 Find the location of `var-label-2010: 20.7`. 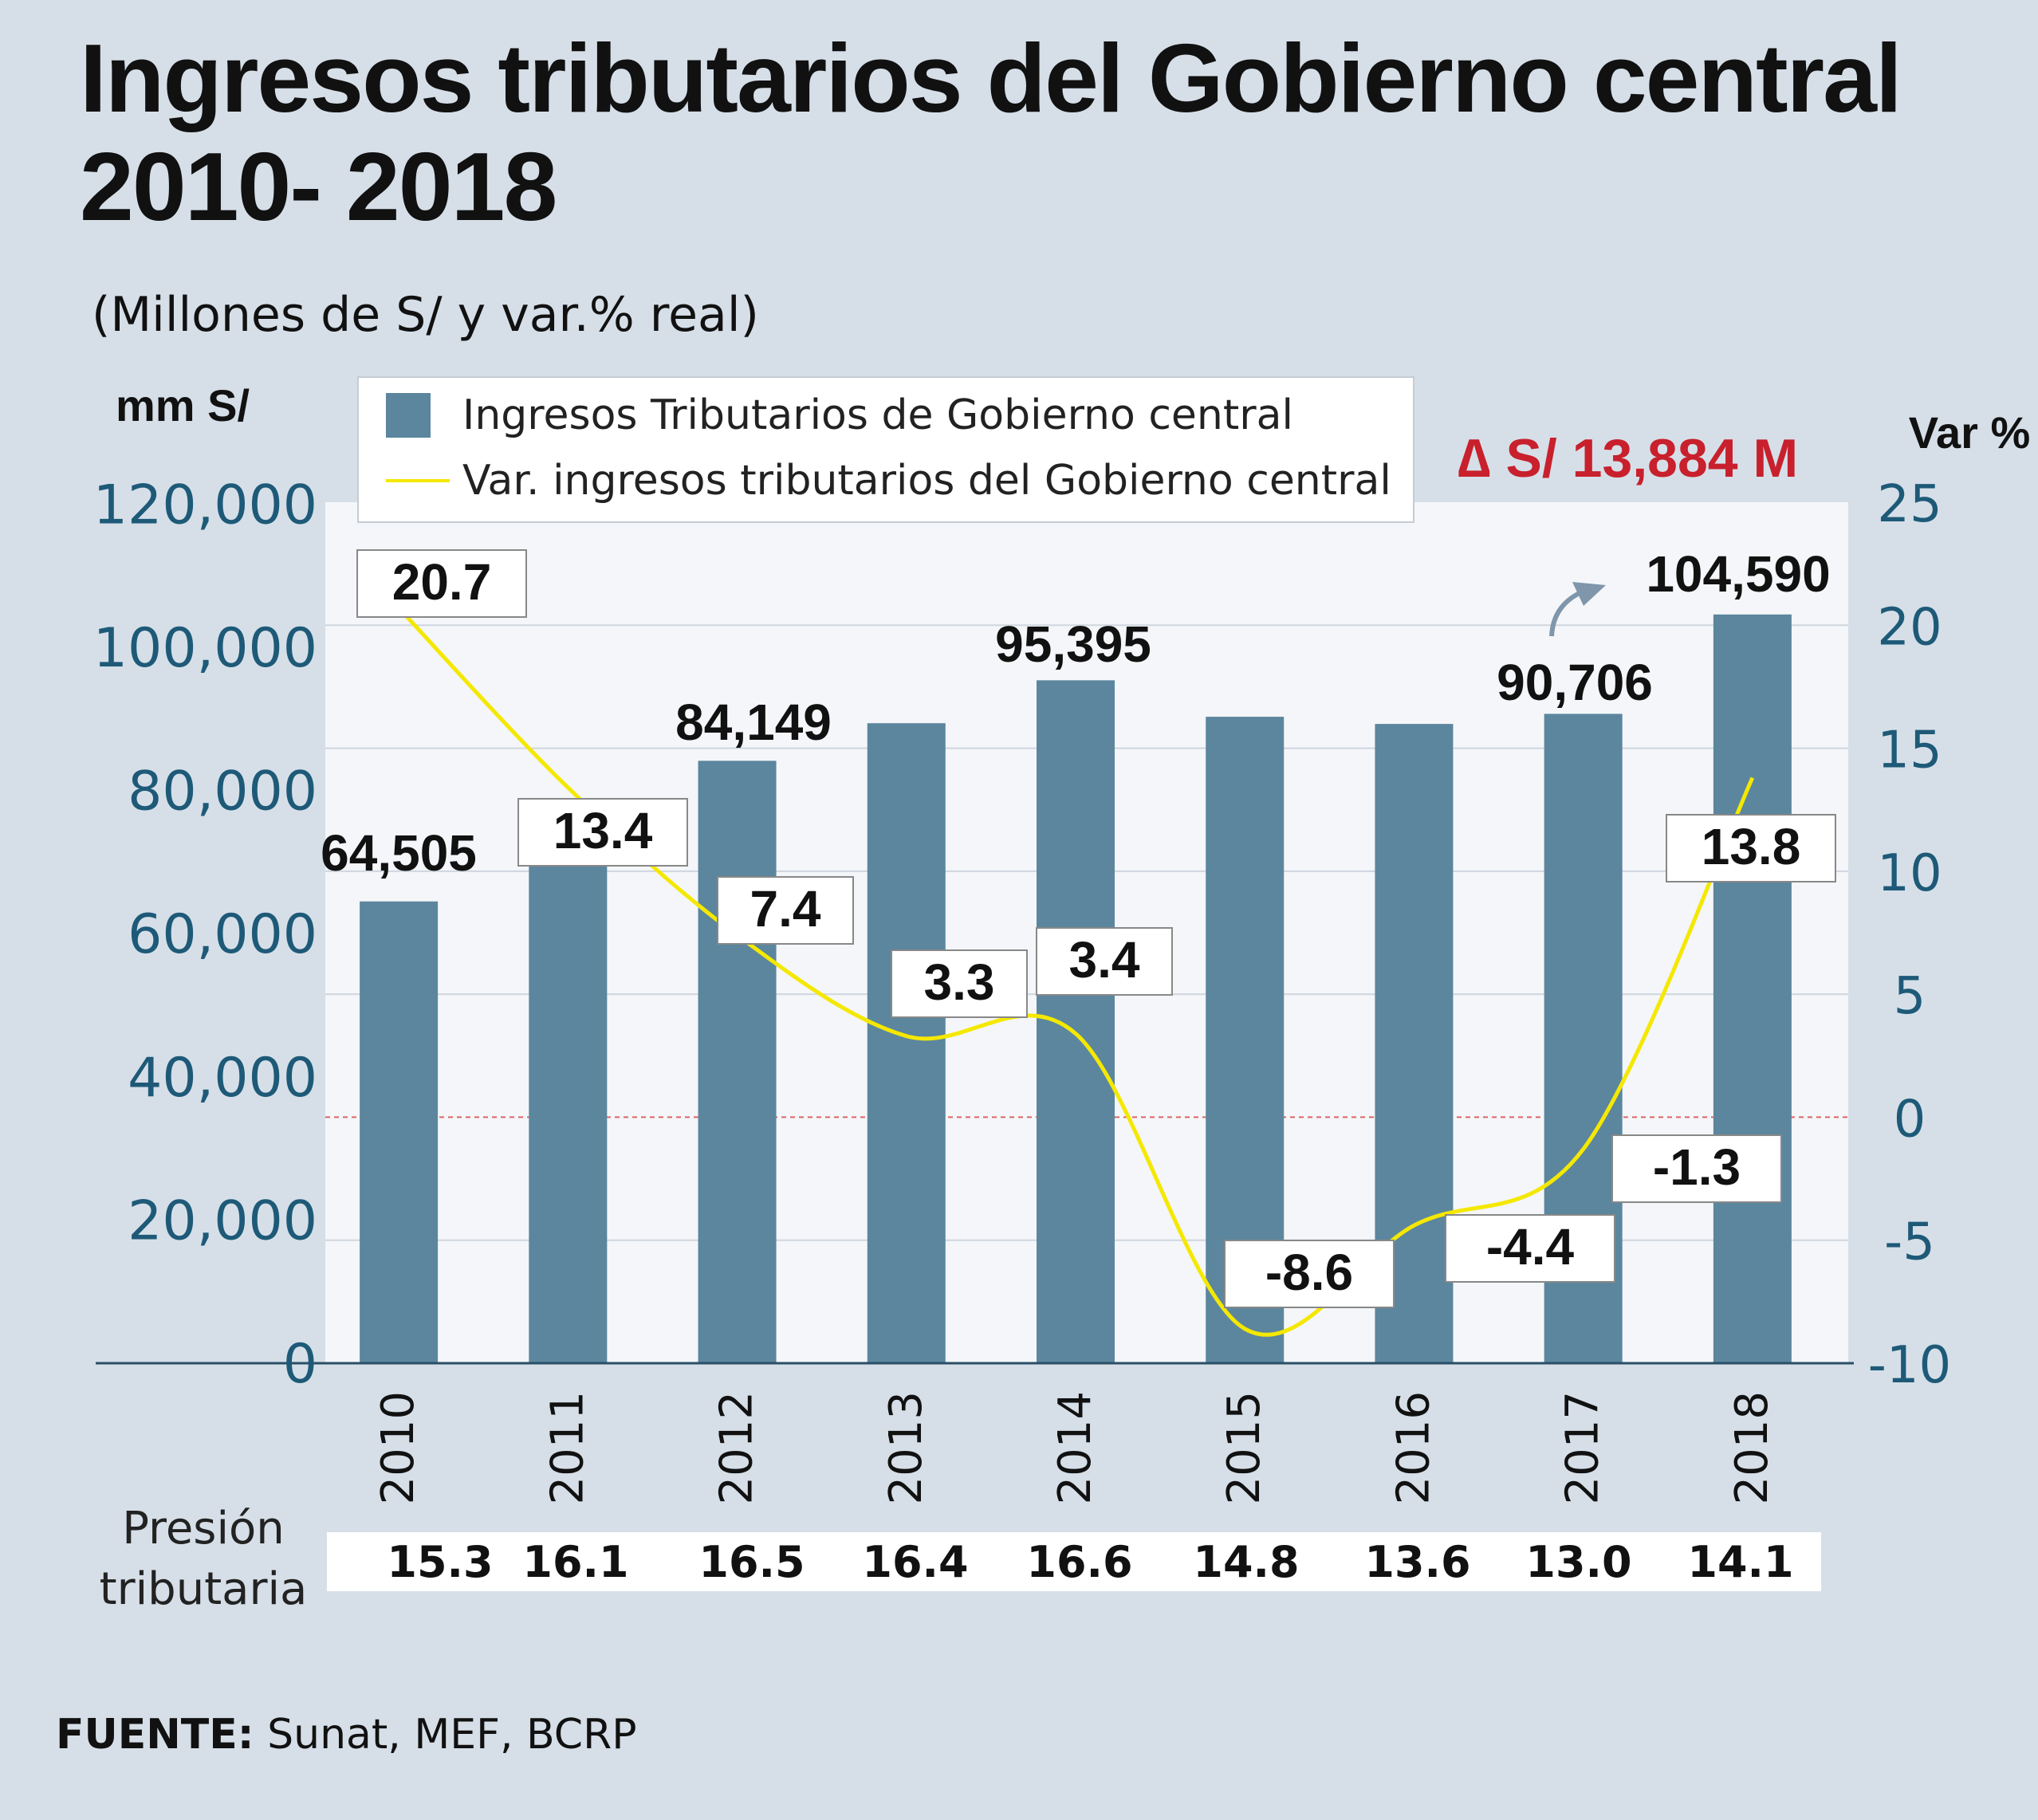

var-label-2010: 20.7 is located at coordinates (441, 583).